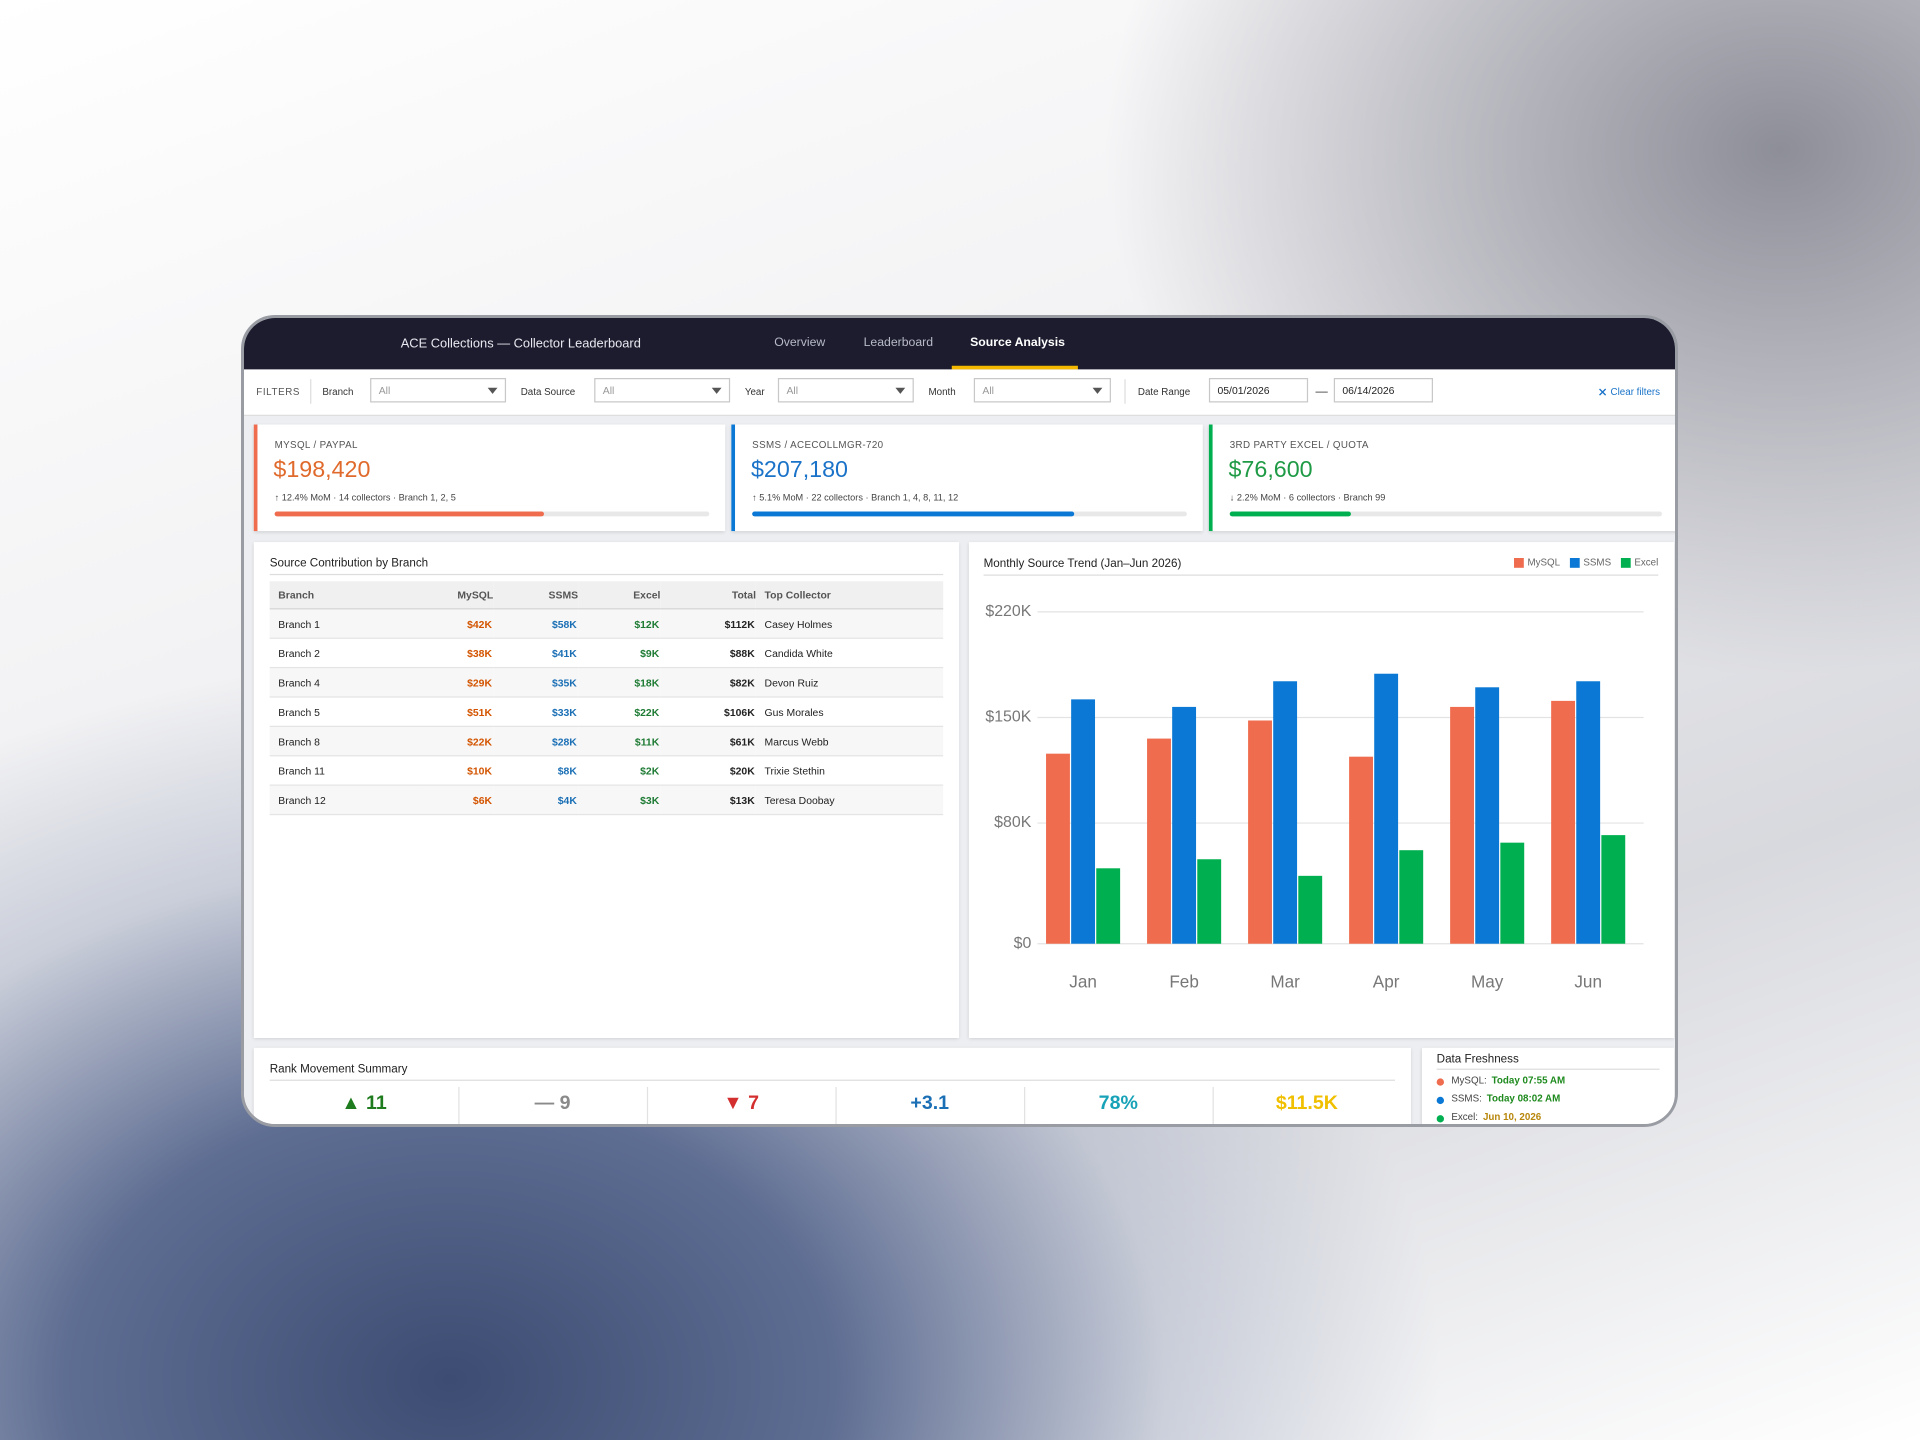  I want to click on table-row: Branch 5 $51K $33K $22K $106K Gus Morales, so click(606, 711).